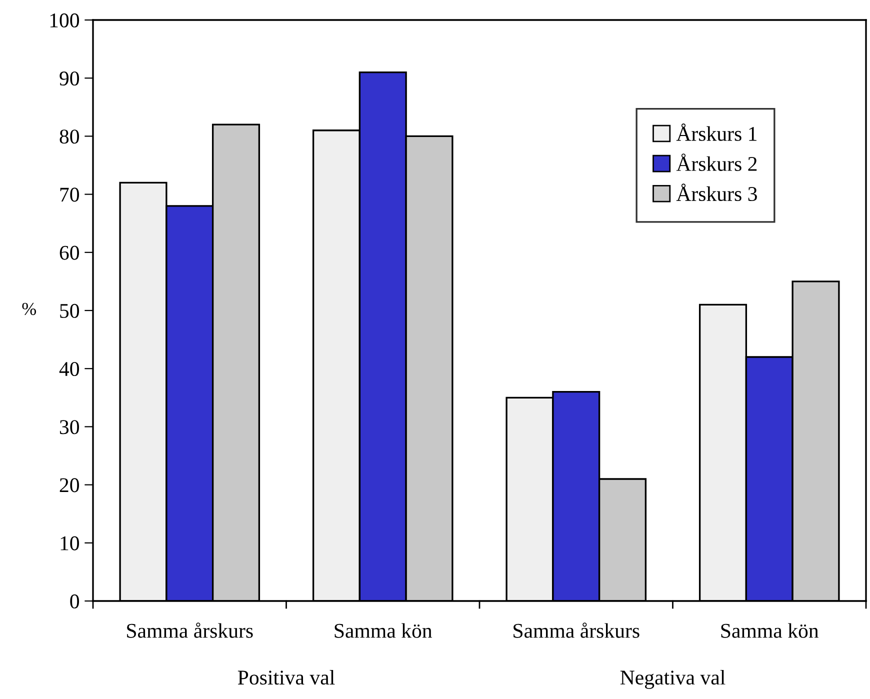  What do you see at coordinates (65, 20) in the screenshot?
I see `y-tick-label: 100` at bounding box center [65, 20].